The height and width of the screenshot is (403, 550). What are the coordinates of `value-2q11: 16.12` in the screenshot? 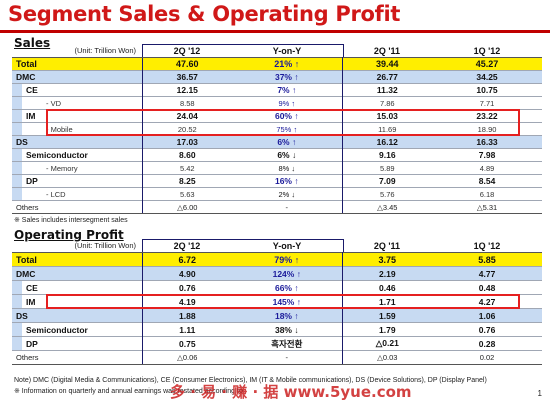 It's located at (387, 142).